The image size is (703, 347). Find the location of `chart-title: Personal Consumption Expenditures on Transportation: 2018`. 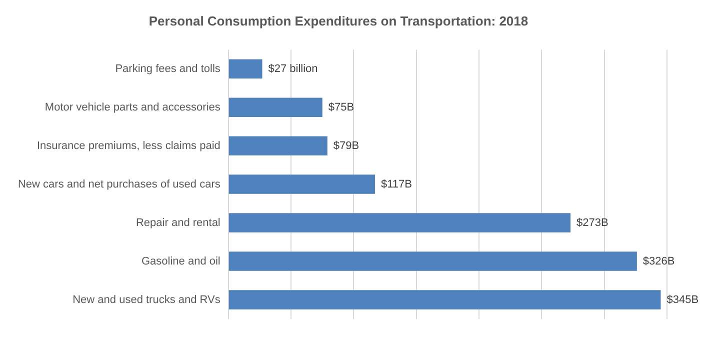

chart-title: Personal Consumption Expenditures on Transportation: 2018 is located at coordinates (338, 20).